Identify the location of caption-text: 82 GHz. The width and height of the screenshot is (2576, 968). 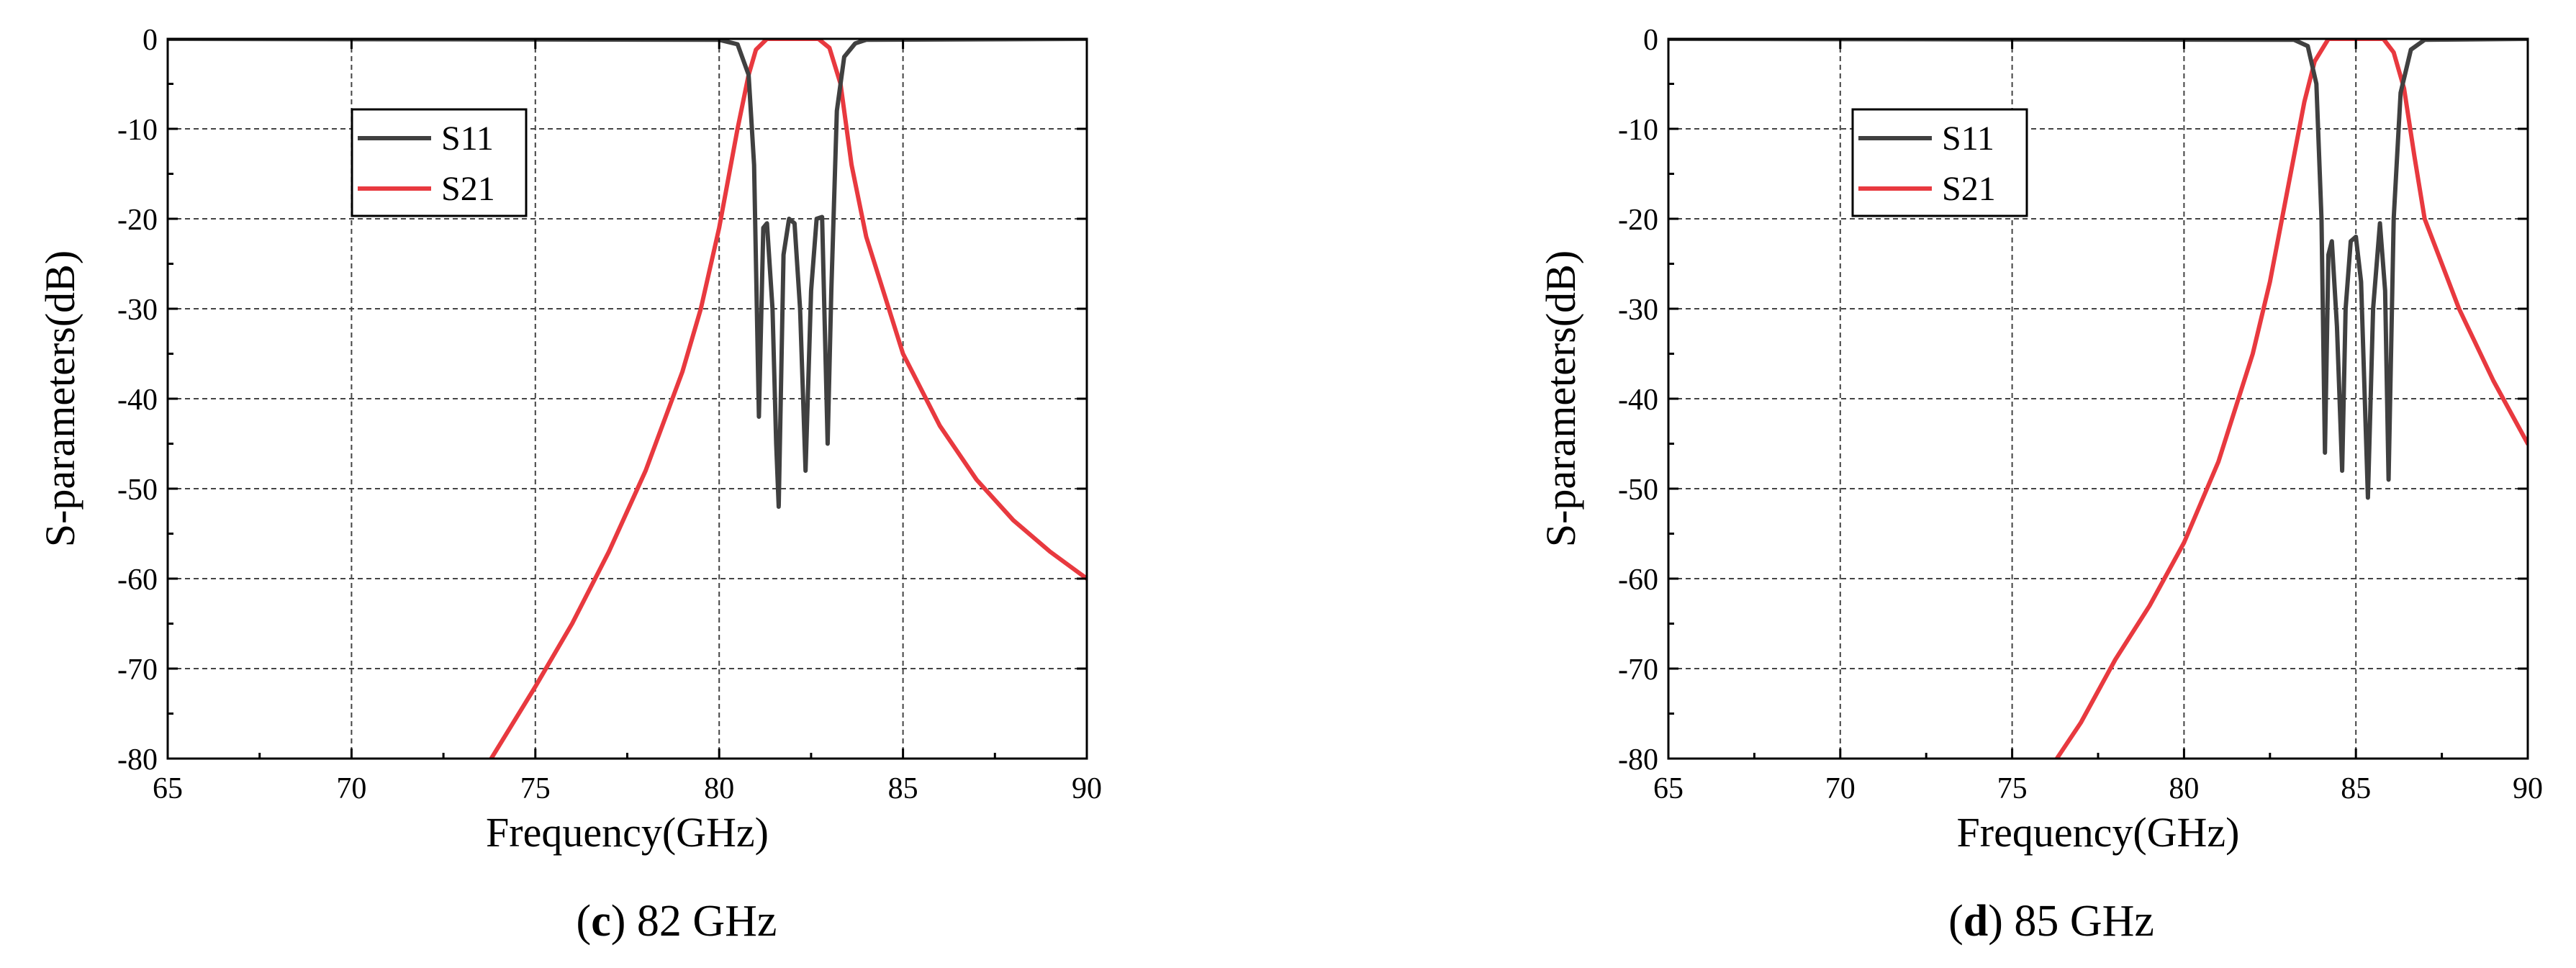
(701, 922).